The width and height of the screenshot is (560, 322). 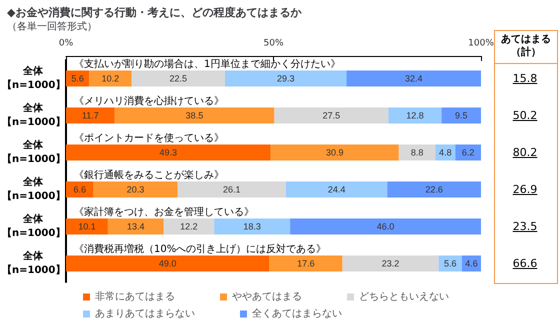 I want to click on data-label: 30.9, so click(x=335, y=153).